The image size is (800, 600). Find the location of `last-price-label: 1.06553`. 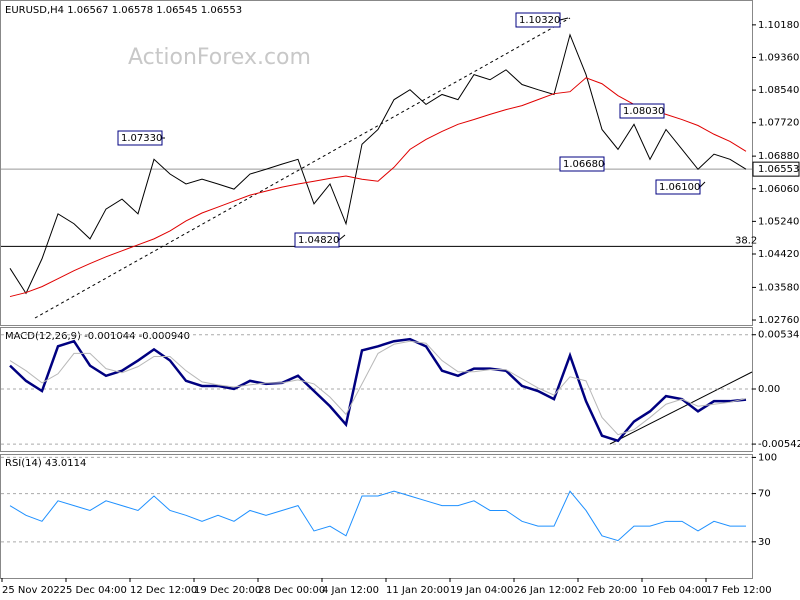

last-price-label: 1.06553 is located at coordinates (778, 169).